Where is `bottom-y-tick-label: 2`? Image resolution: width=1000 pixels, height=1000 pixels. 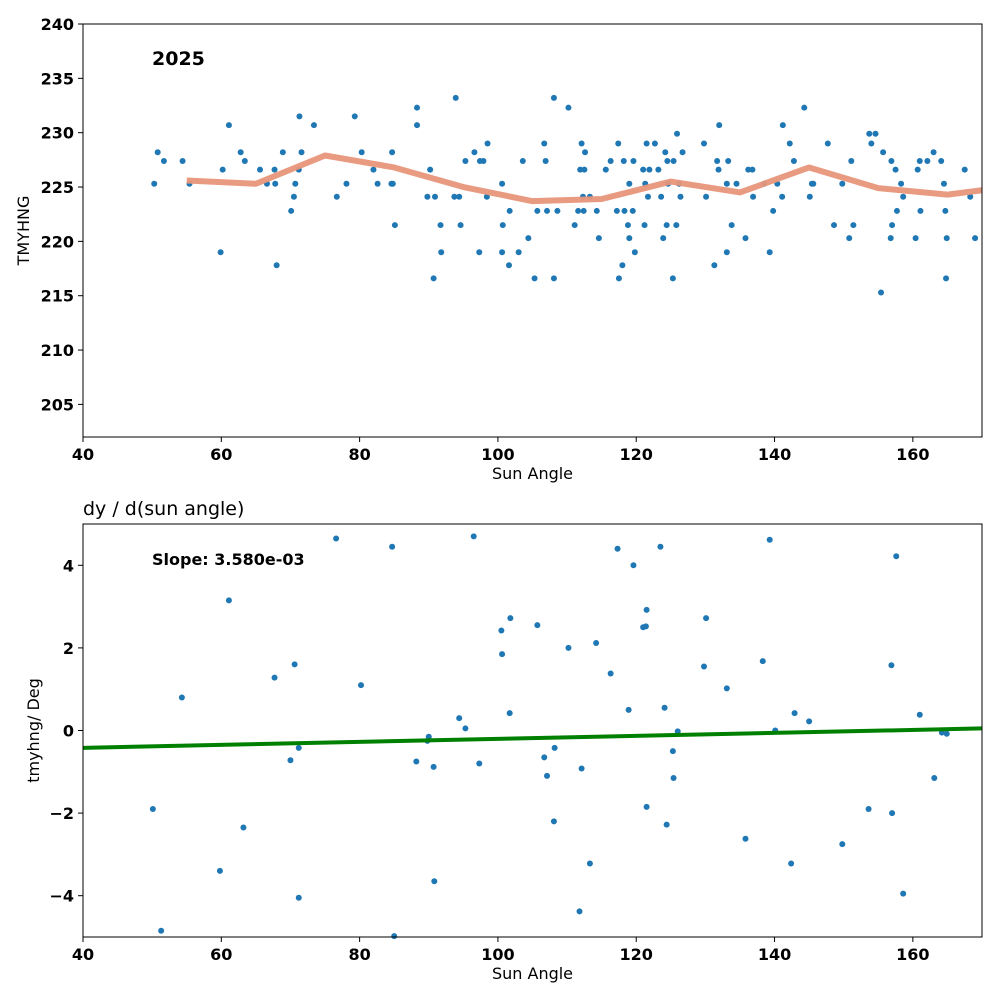 bottom-y-tick-label: 2 is located at coordinates (68, 648).